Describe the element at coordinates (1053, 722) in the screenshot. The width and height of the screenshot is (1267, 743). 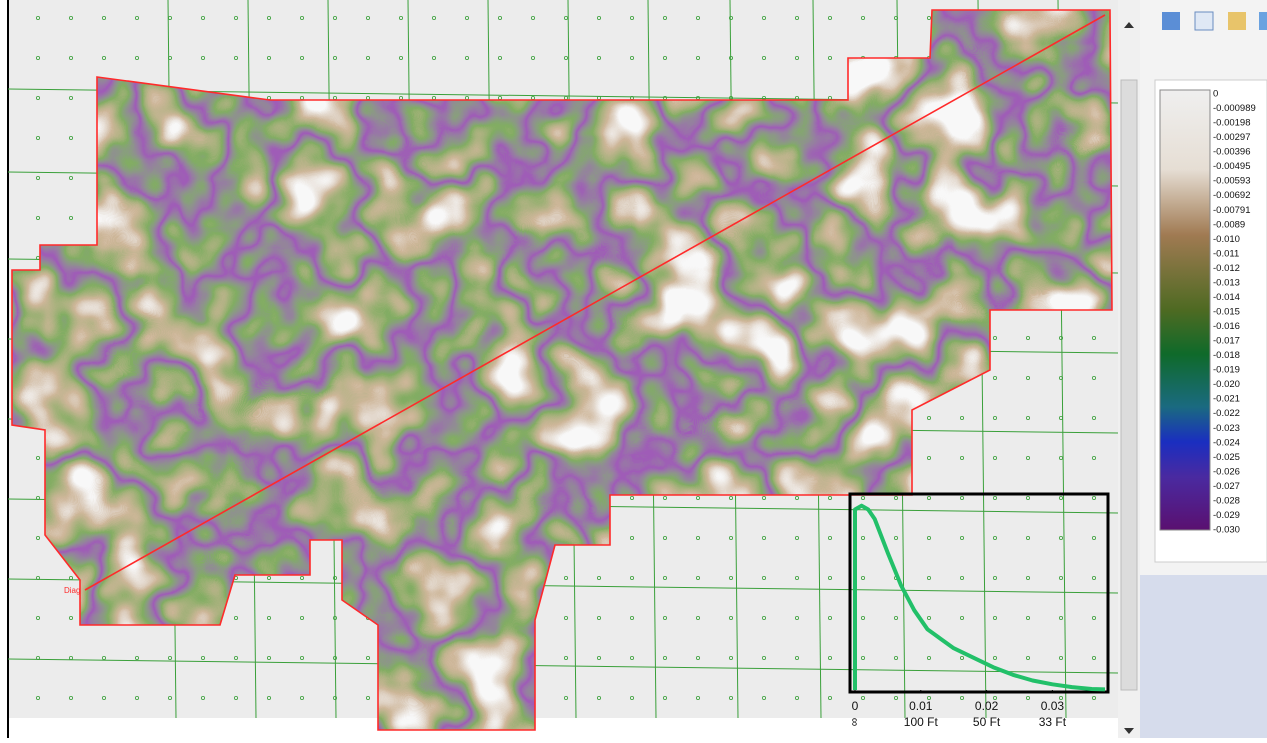
I see `wavelength-label: 33 Ft` at that location.